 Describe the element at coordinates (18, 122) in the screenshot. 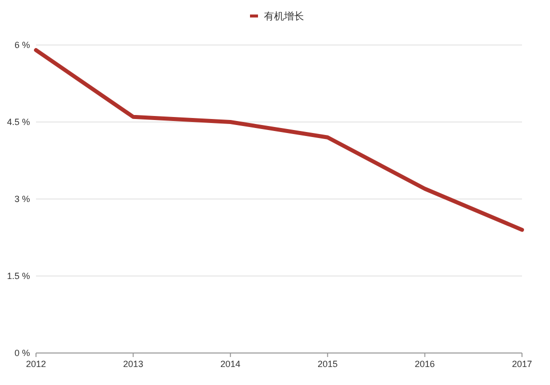

I see `y-tick-label: 4.5 %` at that location.